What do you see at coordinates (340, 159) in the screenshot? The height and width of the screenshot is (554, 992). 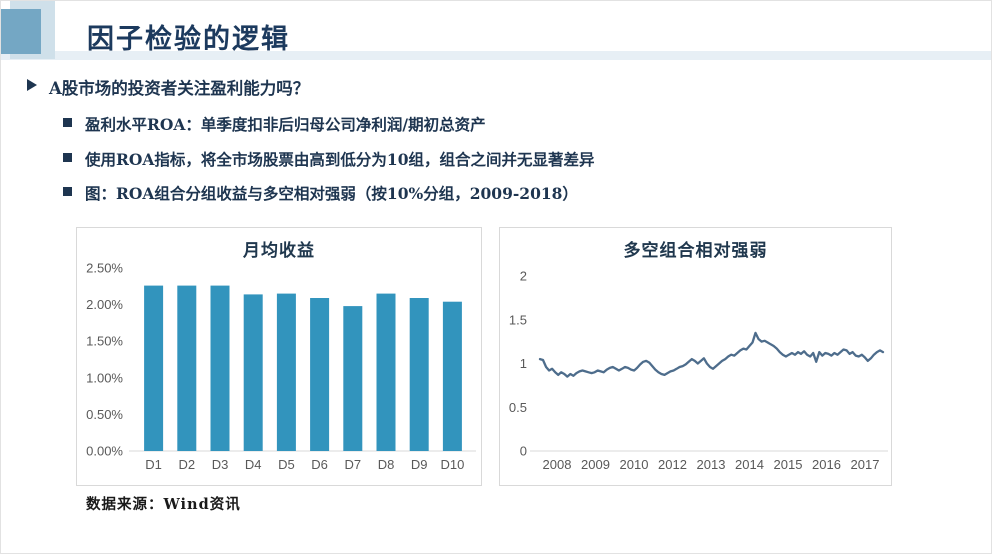 I see `bullet-item-text: 使用ROA指标，将全市场股票由高到低分为10组，组合之间并无显著差异` at bounding box center [340, 159].